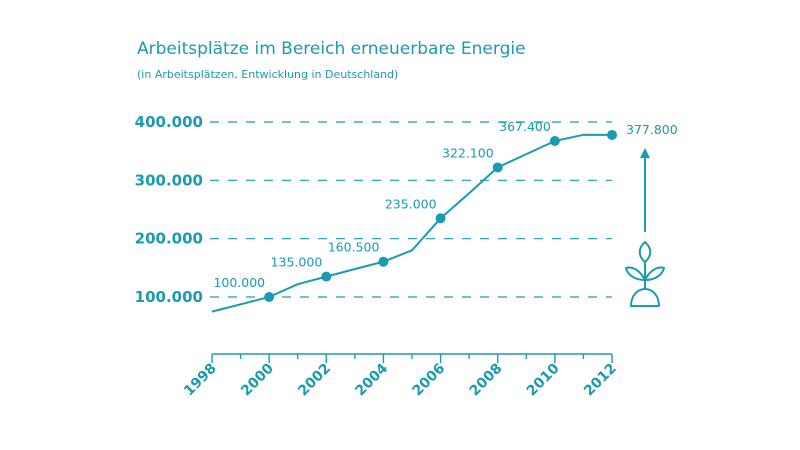  I want to click on data-label: 377.800, so click(652, 129).